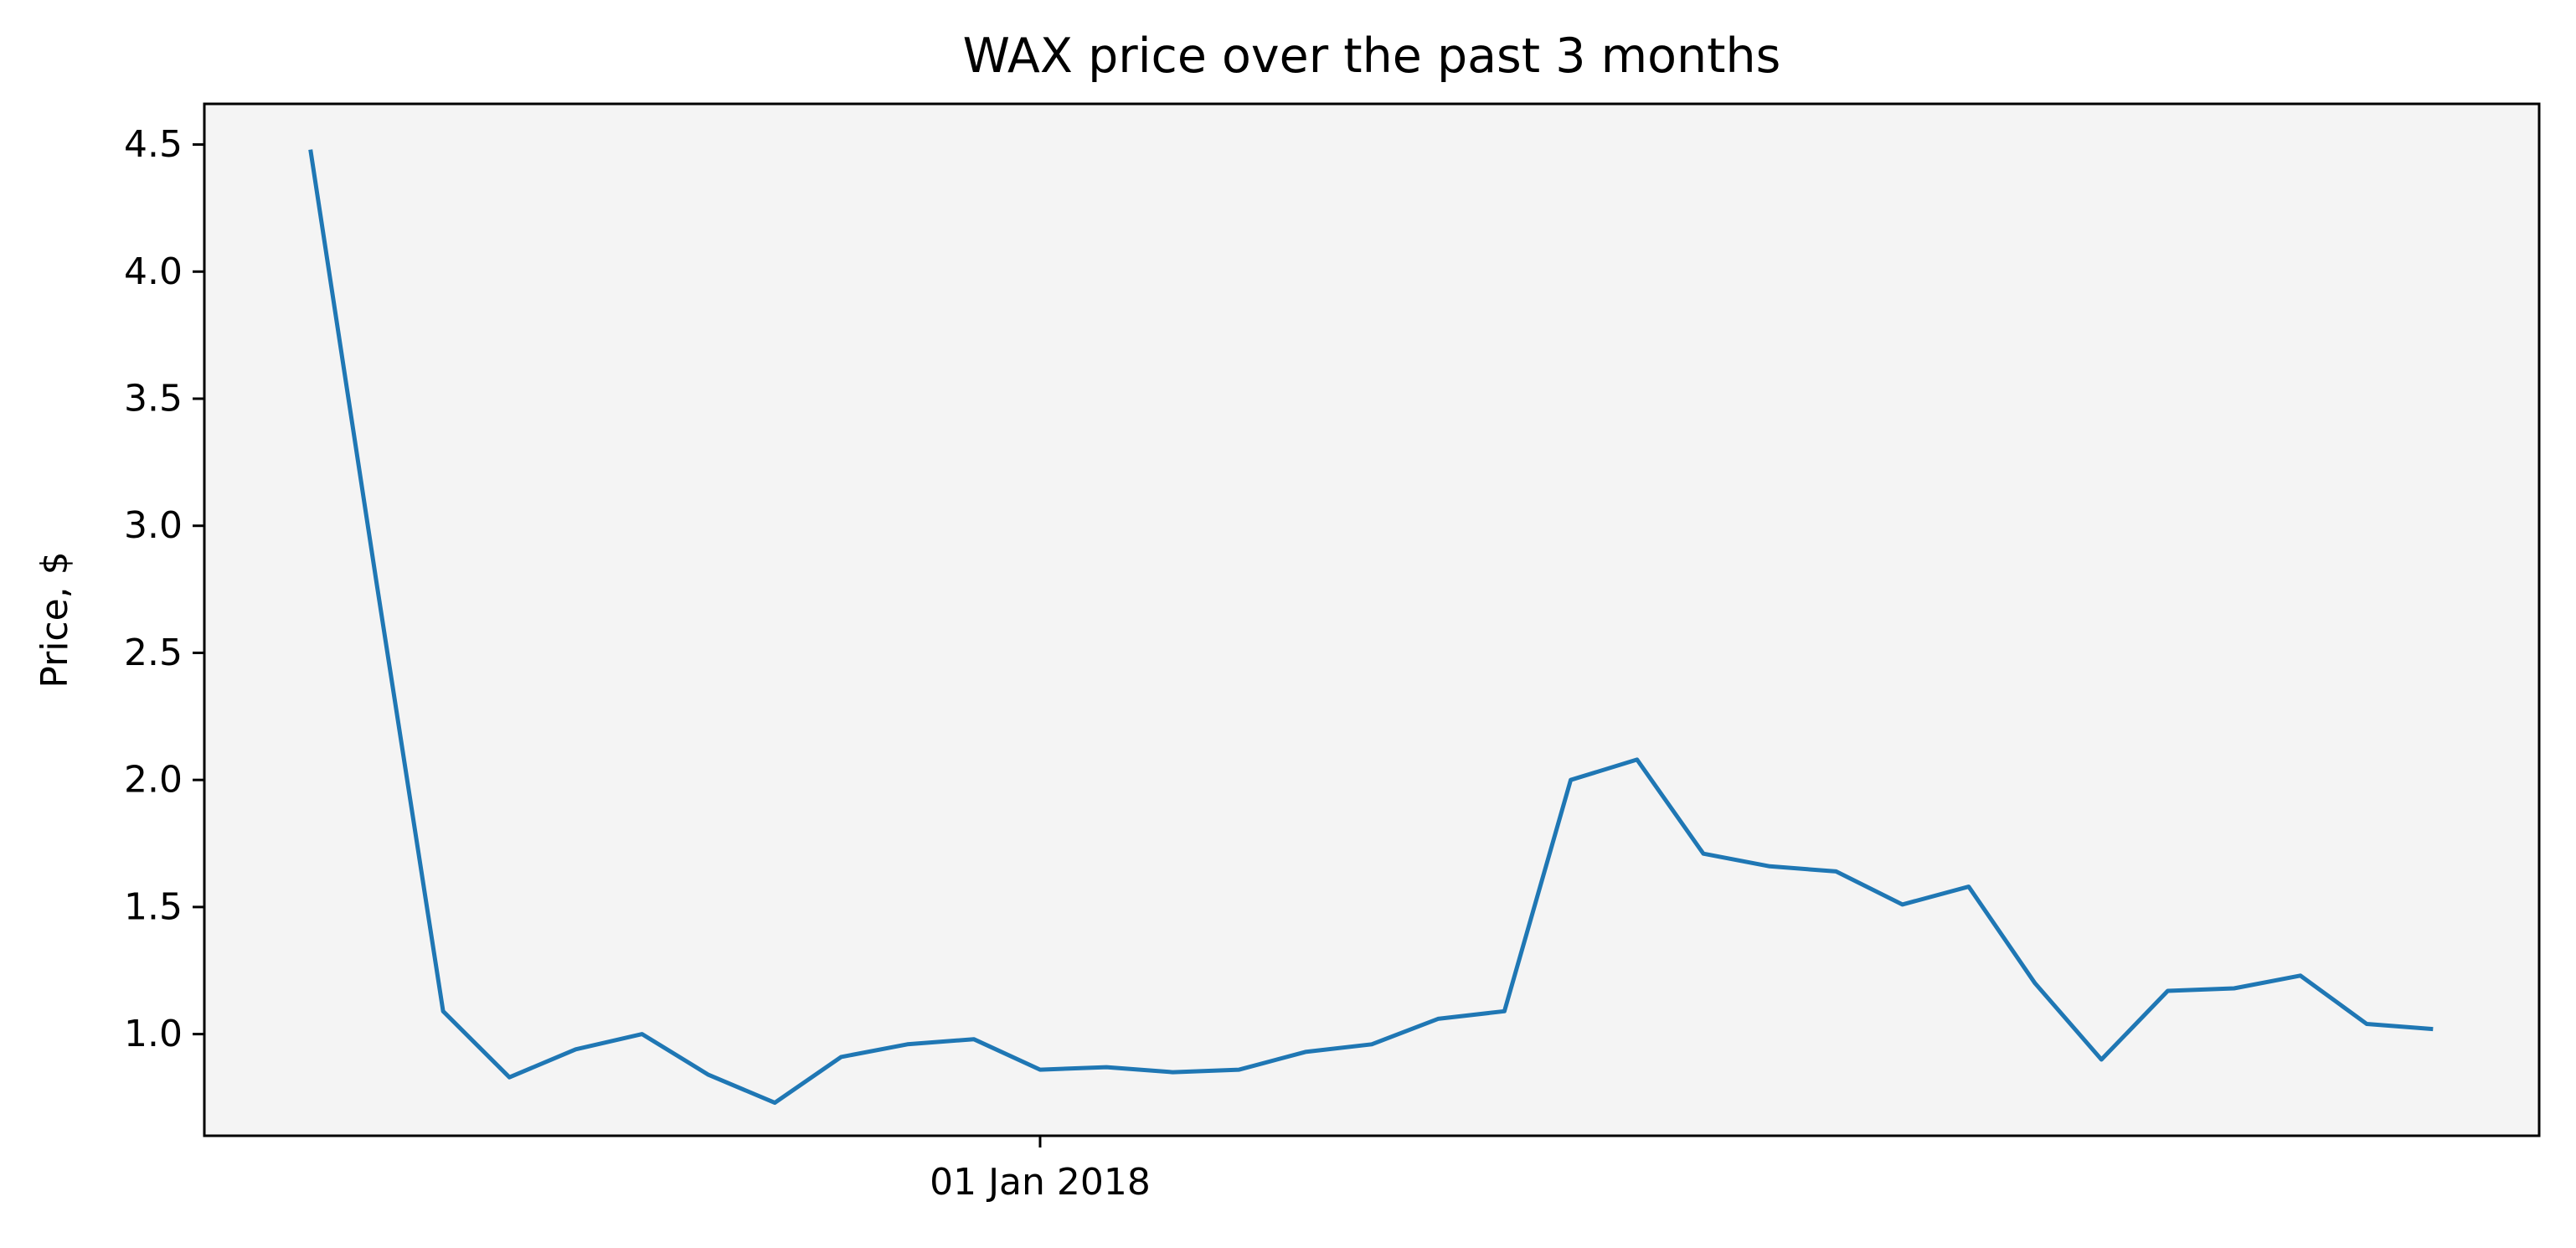  What do you see at coordinates (54, 619) in the screenshot?
I see `y-axis-label: Price, $` at bounding box center [54, 619].